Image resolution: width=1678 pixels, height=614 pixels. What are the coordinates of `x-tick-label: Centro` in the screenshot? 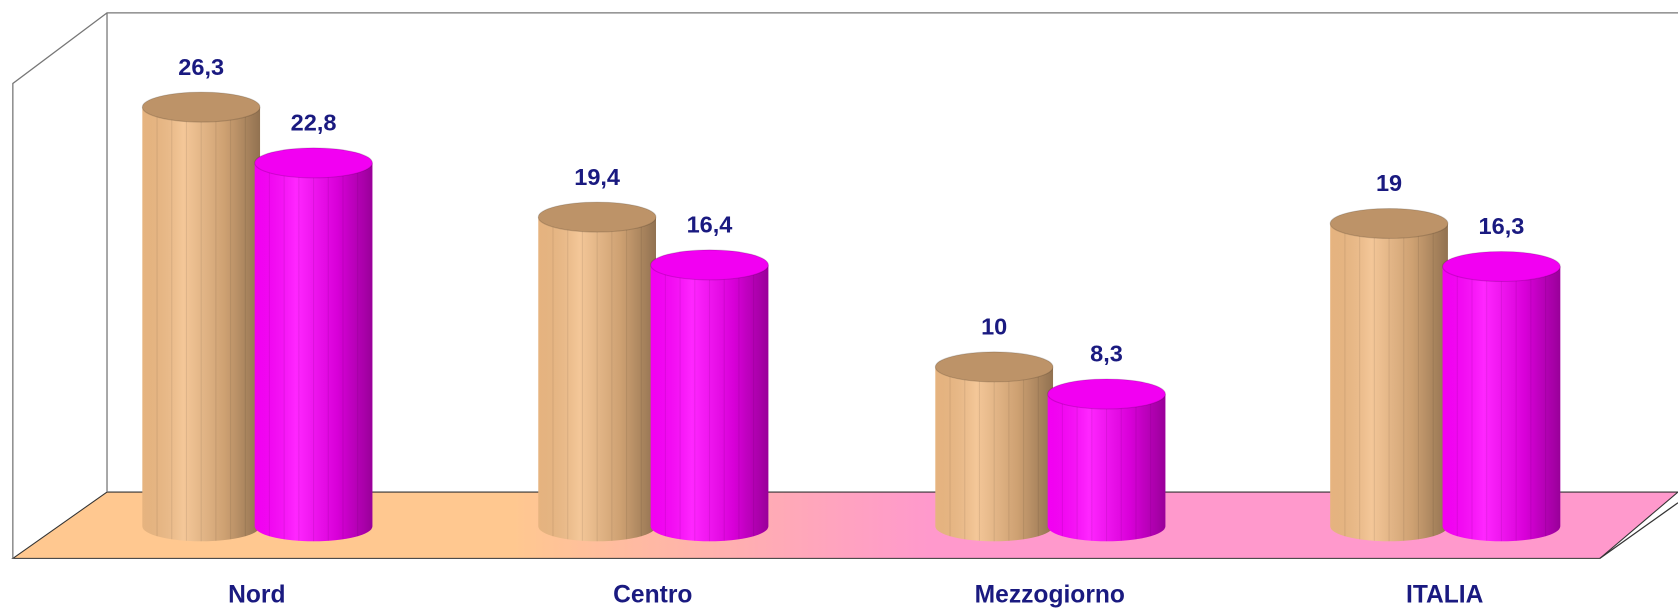 It's located at (652, 594).